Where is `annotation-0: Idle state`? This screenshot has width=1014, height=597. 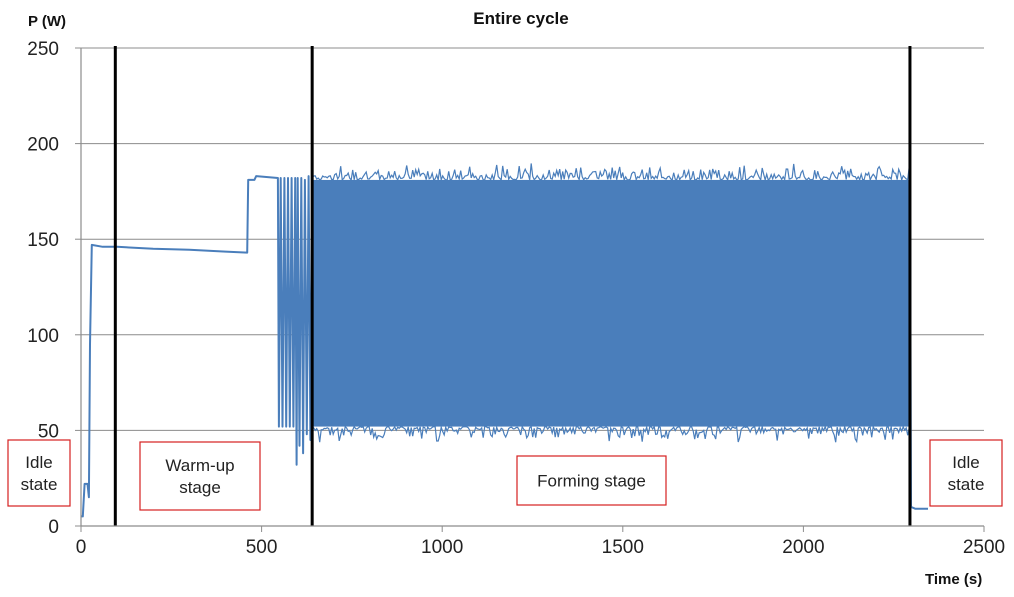 annotation-0: Idle state is located at coordinates (39, 473).